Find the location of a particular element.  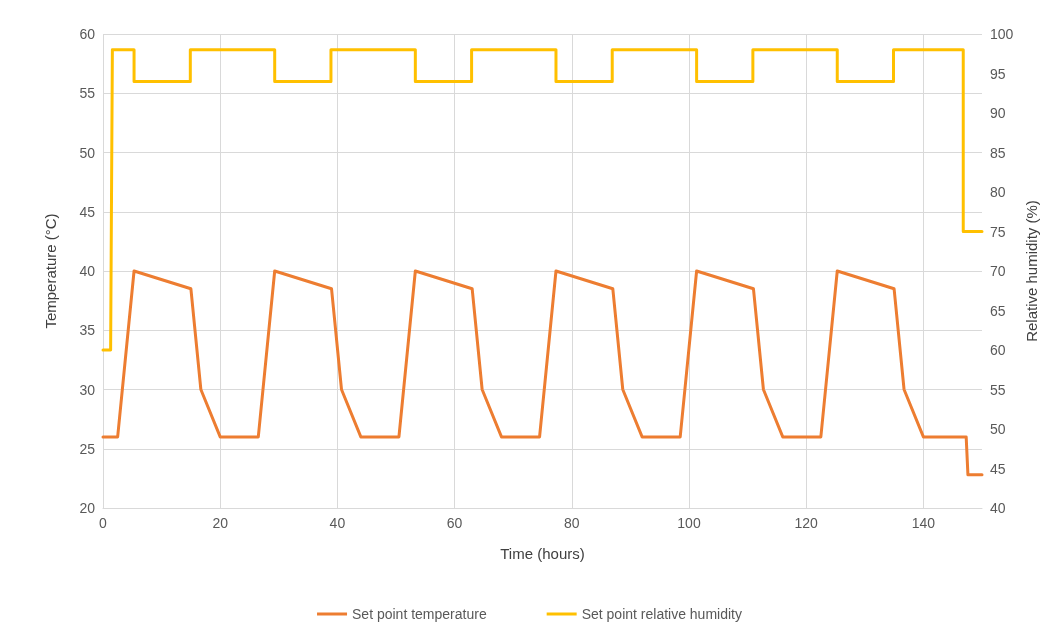

y-tick-label: 50 is located at coordinates (87, 152).